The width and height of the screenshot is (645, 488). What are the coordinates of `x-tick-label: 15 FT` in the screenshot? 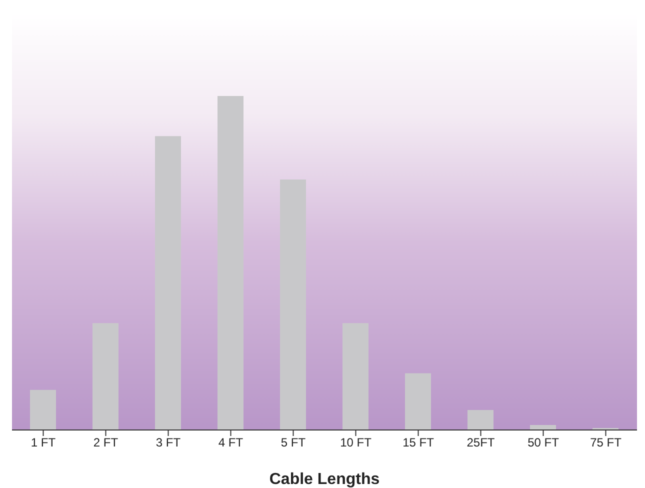 It's located at (418, 443).